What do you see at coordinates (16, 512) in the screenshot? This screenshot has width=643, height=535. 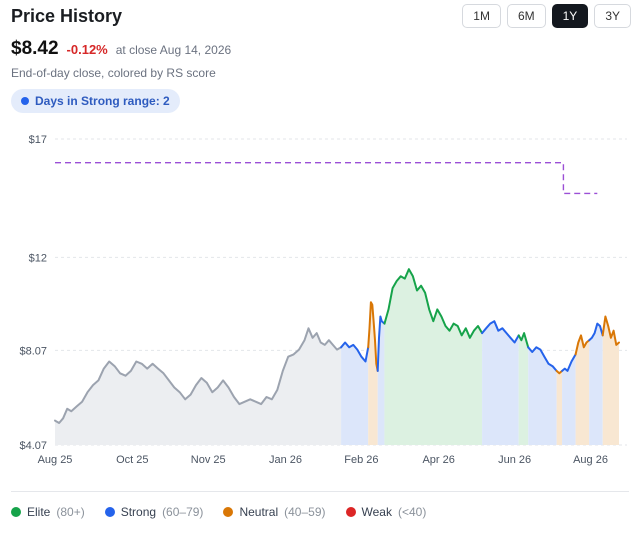 I see `elite-dot-icon` at bounding box center [16, 512].